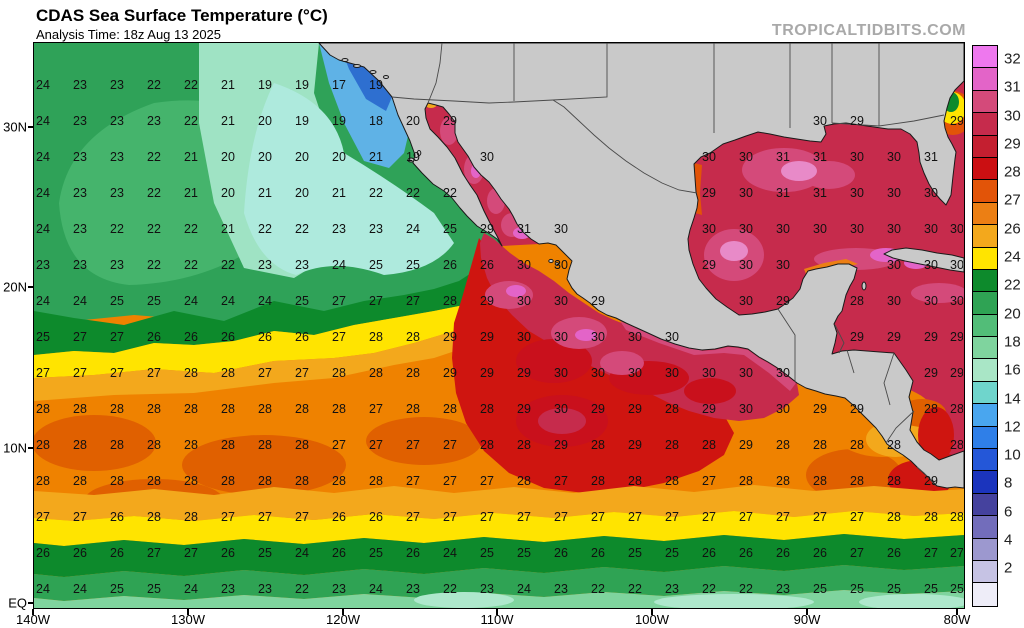 The width and height of the screenshot is (1024, 628). What do you see at coordinates (957, 619) in the screenshot?
I see `lon-tick-label: 80W` at bounding box center [957, 619].